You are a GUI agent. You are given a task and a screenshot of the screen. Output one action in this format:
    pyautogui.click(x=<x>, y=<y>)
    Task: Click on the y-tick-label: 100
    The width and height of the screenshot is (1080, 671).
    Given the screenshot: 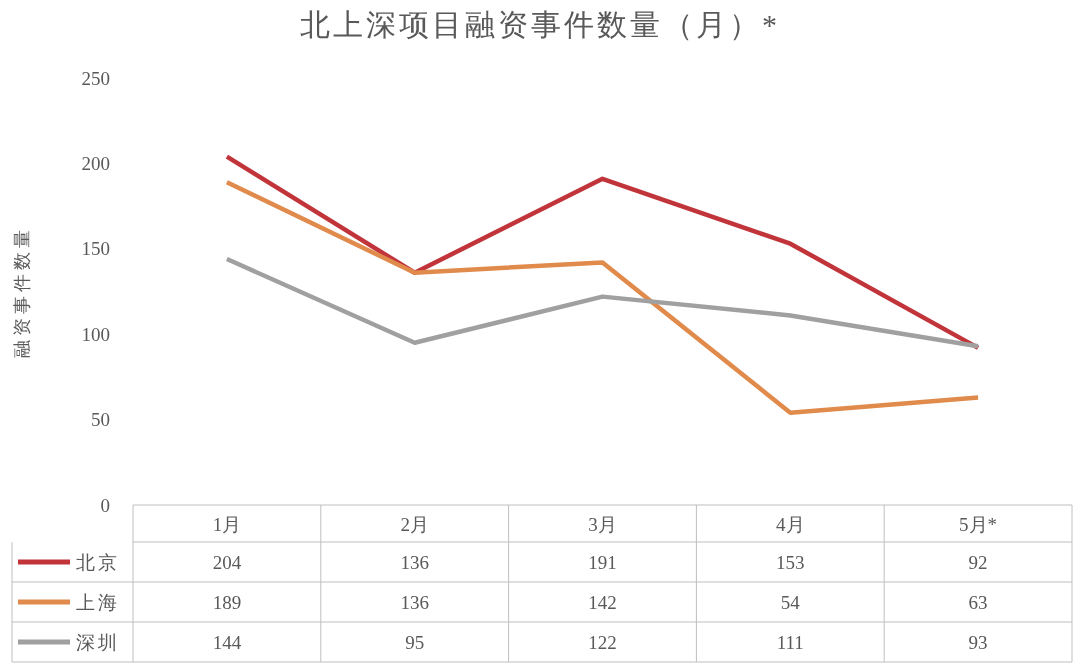 What is the action you would take?
    pyautogui.click(x=95, y=334)
    